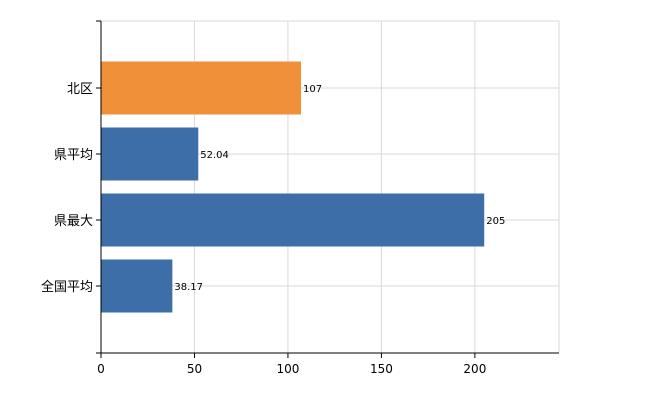 The width and height of the screenshot is (650, 405). I want to click on x-tick-label: 100, so click(287, 369).